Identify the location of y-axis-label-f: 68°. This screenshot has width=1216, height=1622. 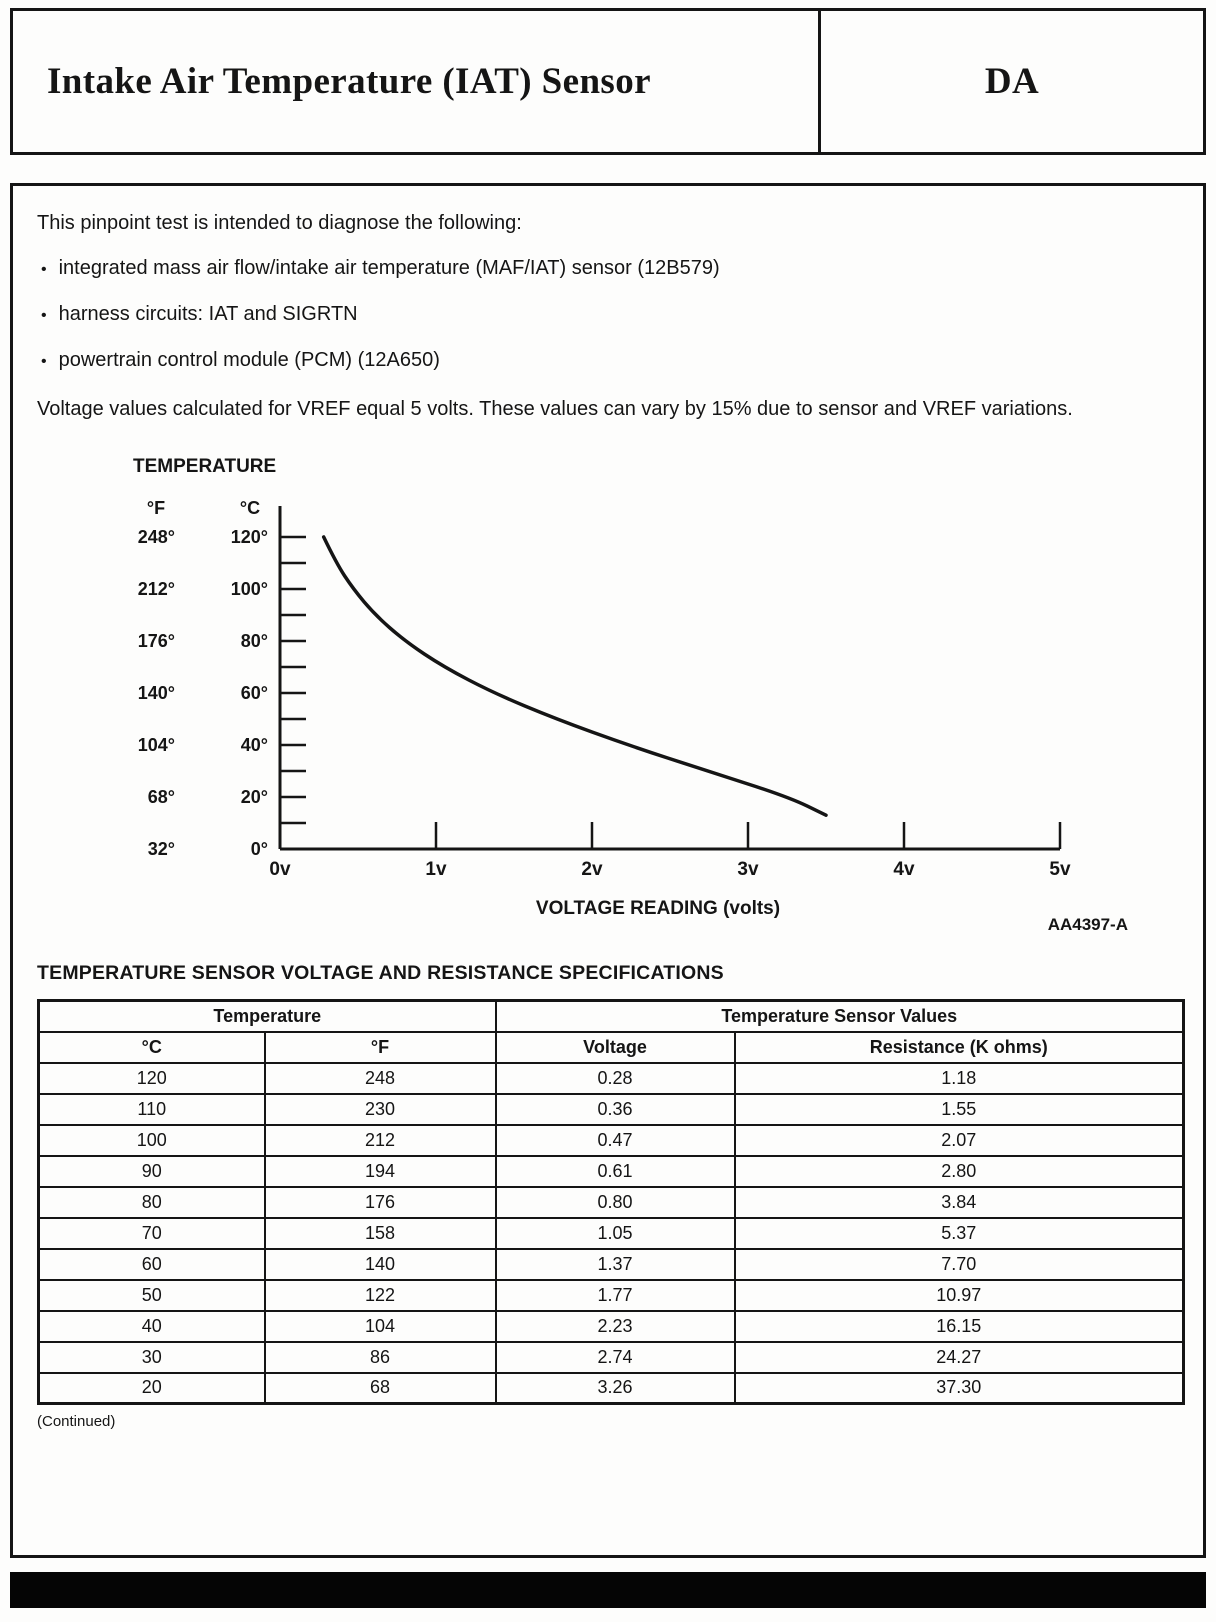
(161, 797).